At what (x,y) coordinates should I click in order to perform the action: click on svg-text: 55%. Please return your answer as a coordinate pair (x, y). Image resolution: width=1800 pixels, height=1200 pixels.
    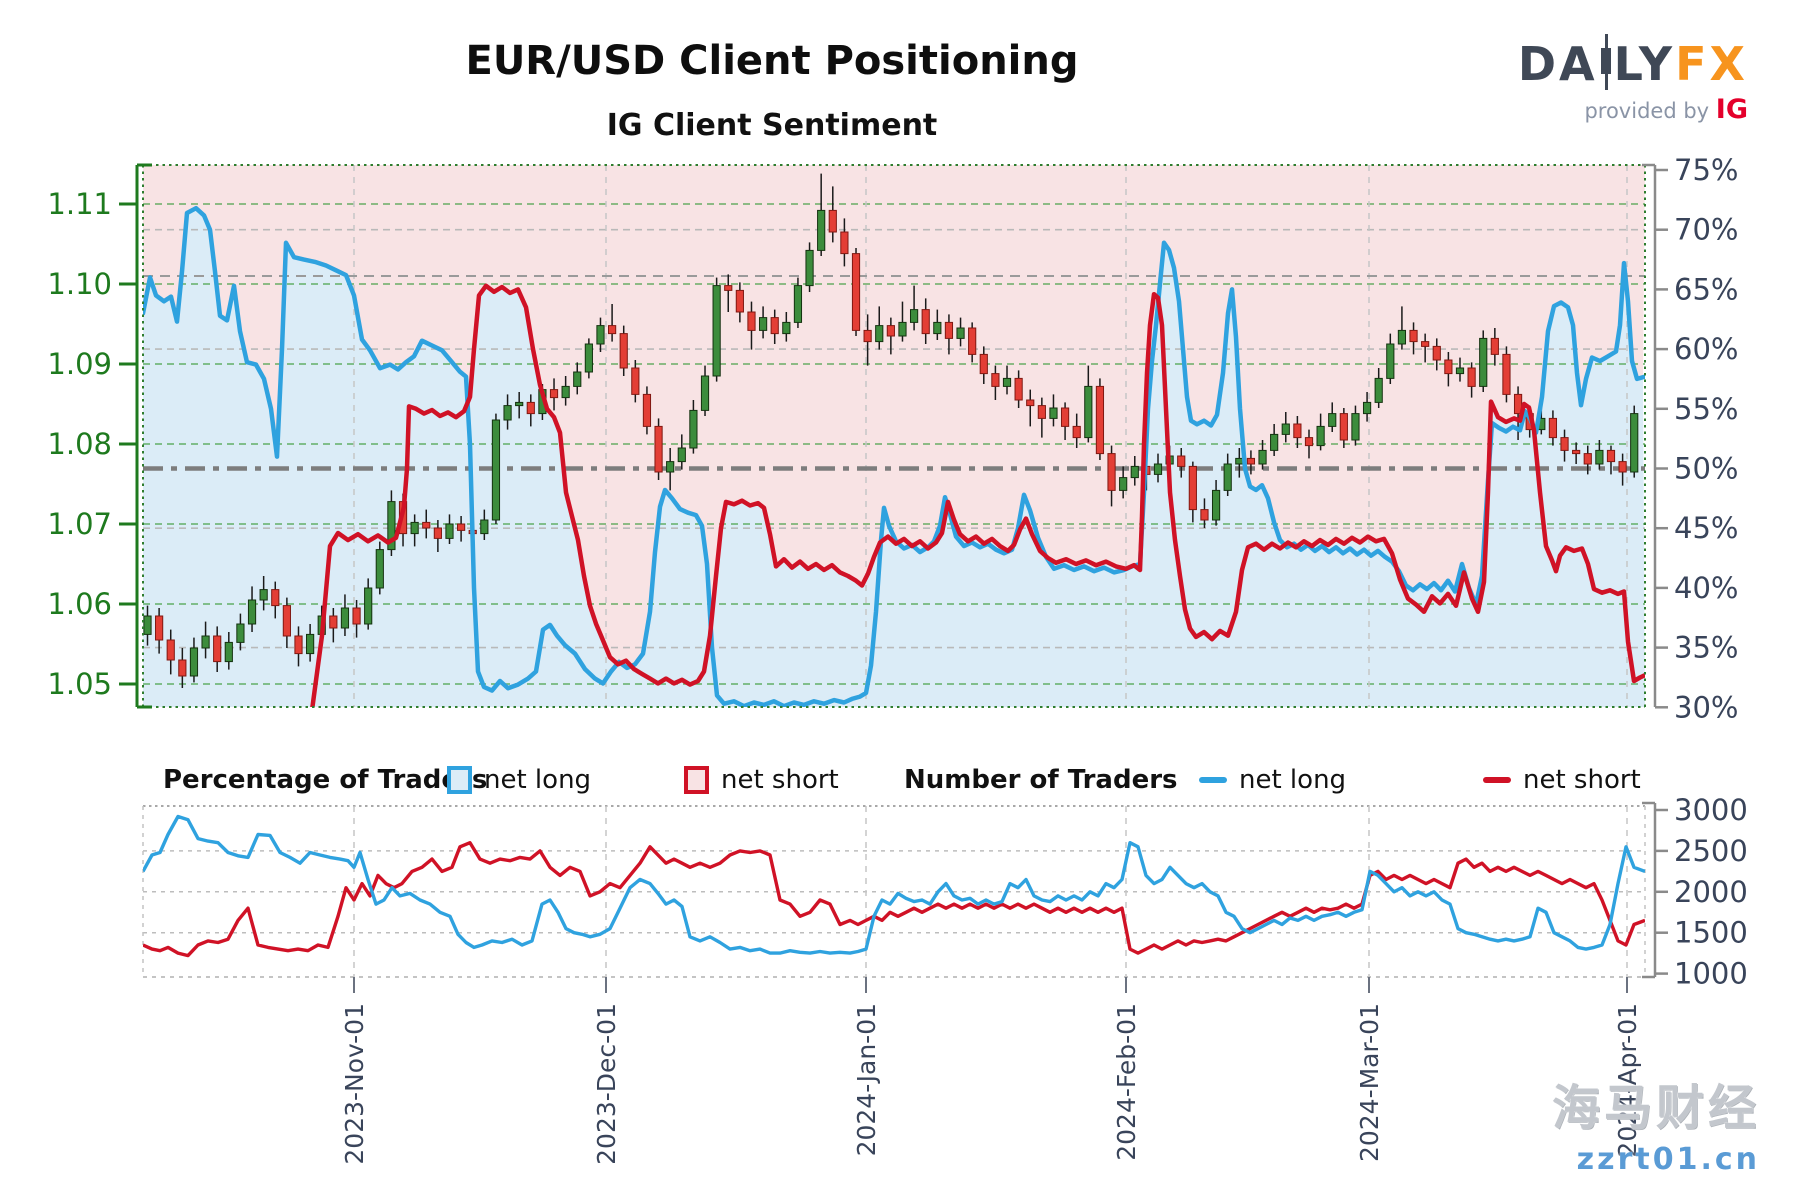
    Looking at the image, I should click on (1706, 409).